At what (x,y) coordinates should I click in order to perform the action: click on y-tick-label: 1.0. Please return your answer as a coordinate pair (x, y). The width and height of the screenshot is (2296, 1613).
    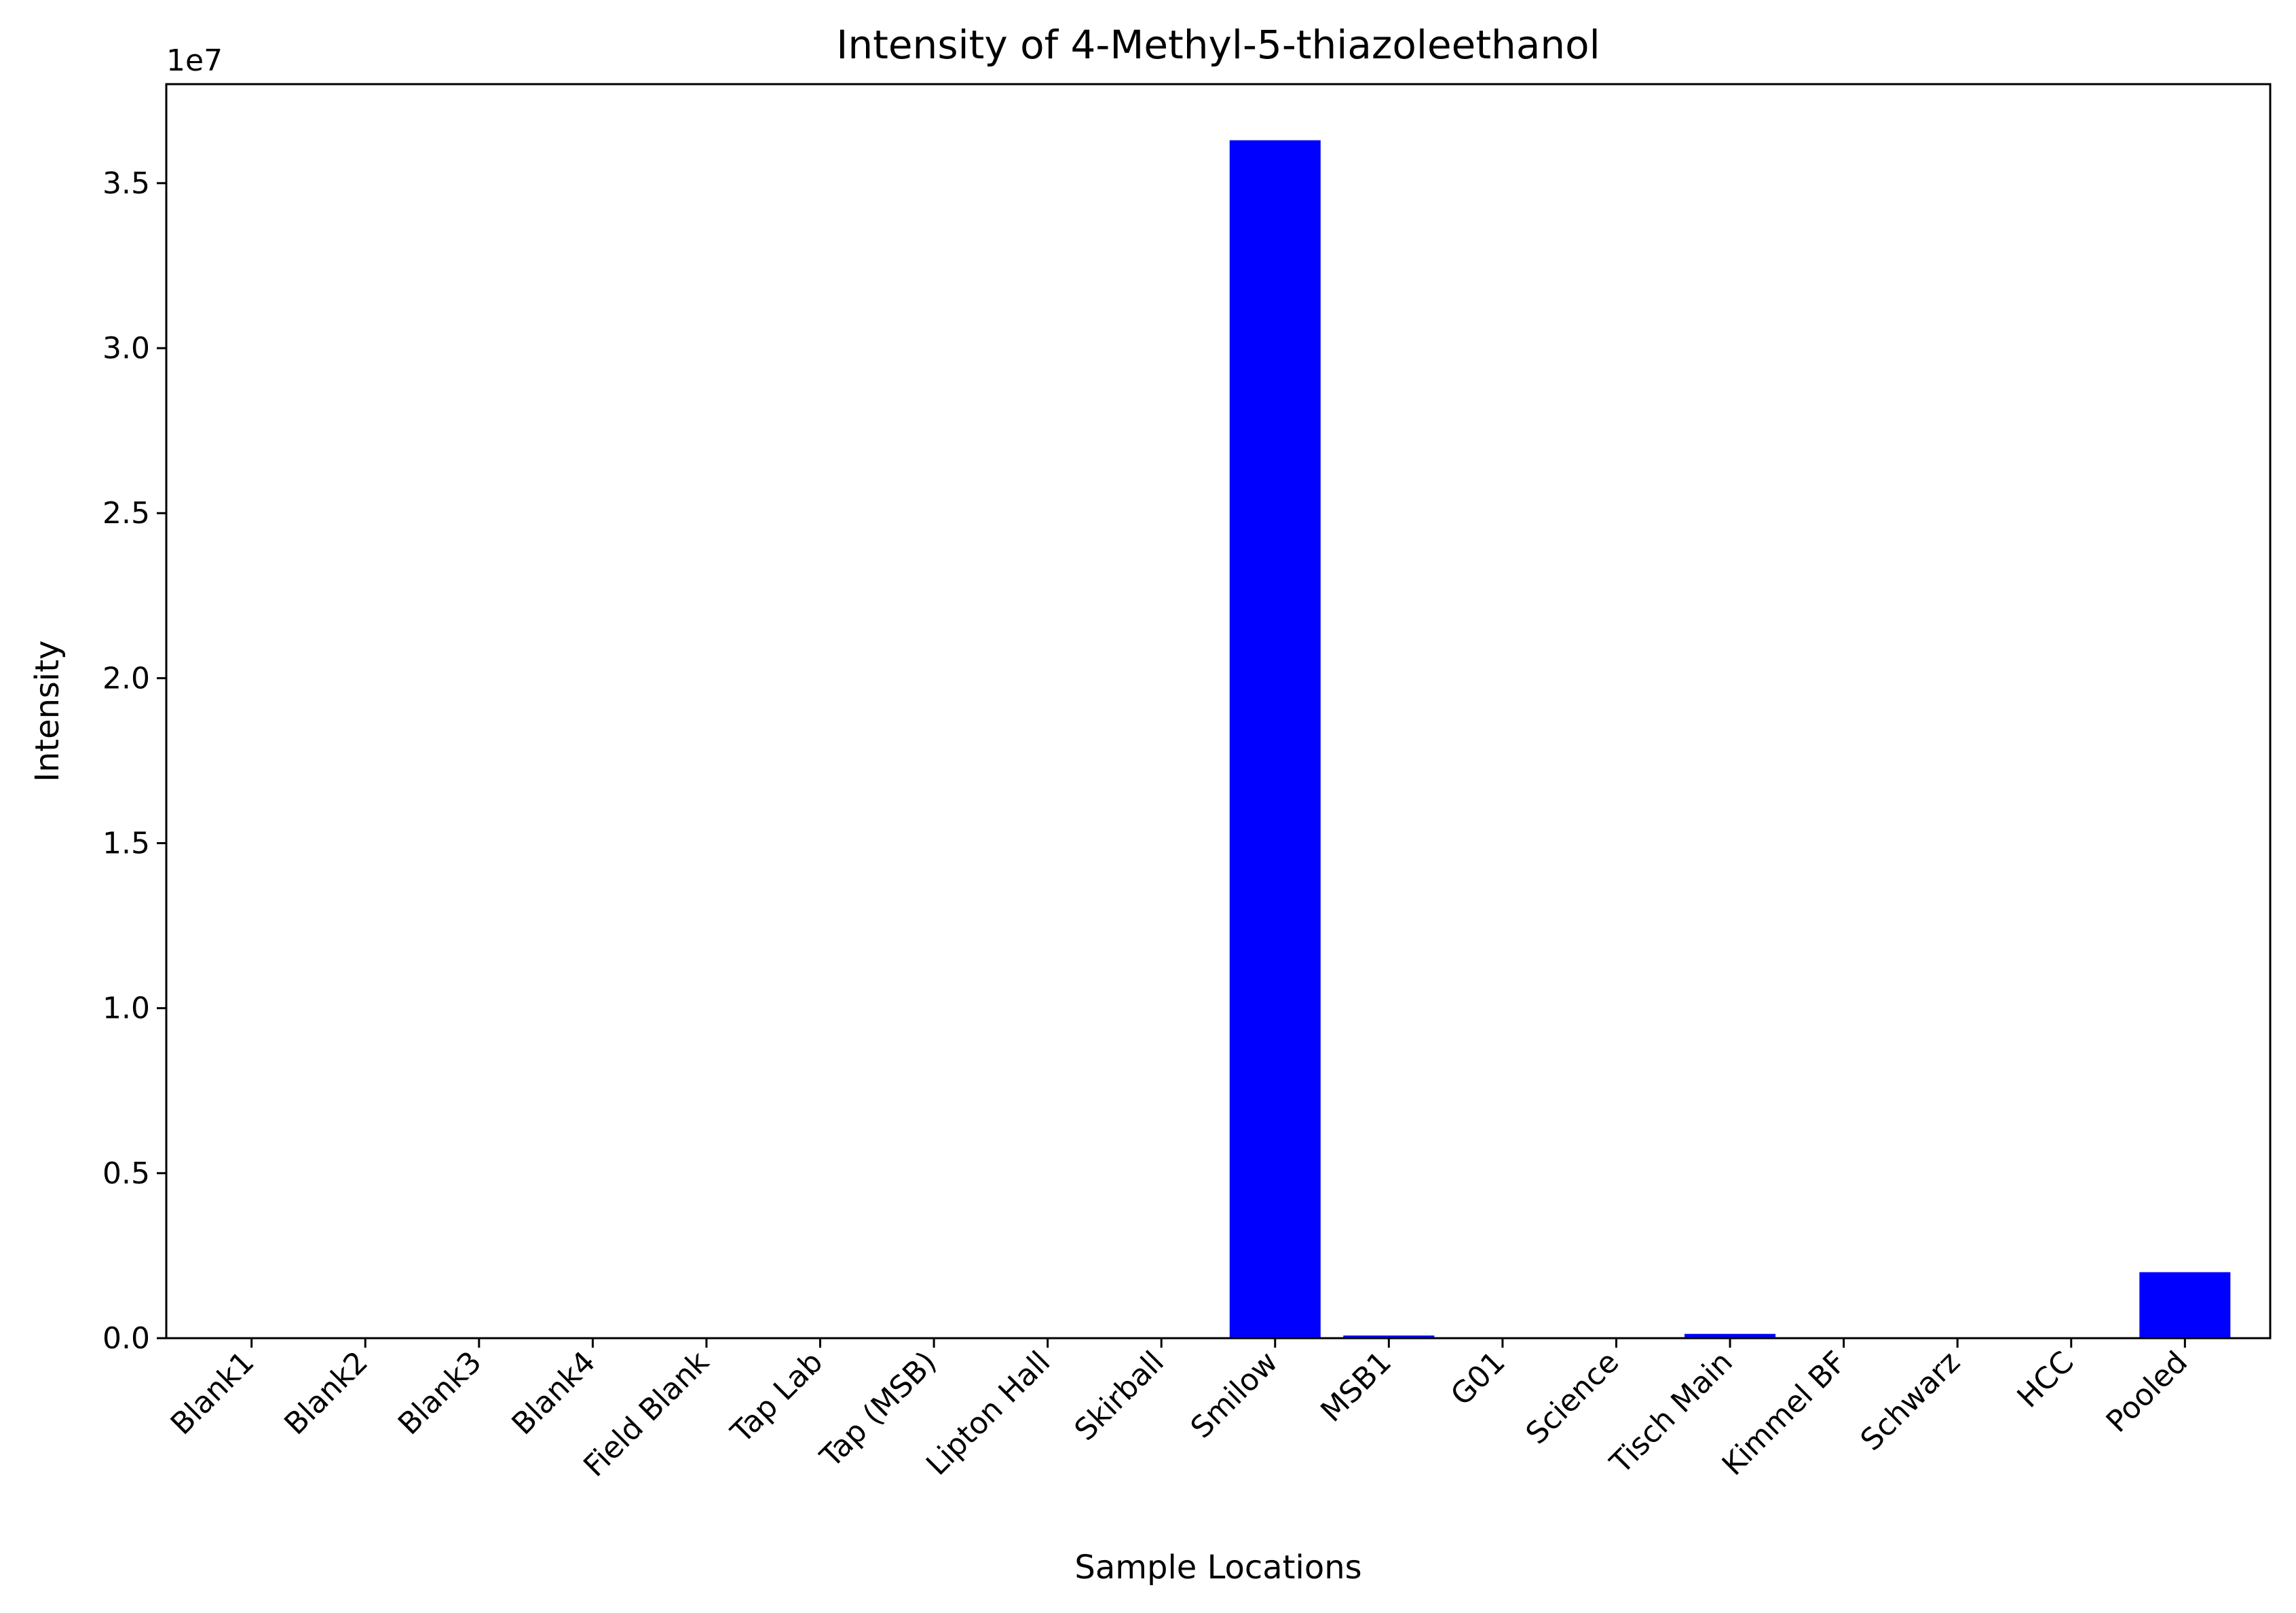
    Looking at the image, I should click on (126, 1008).